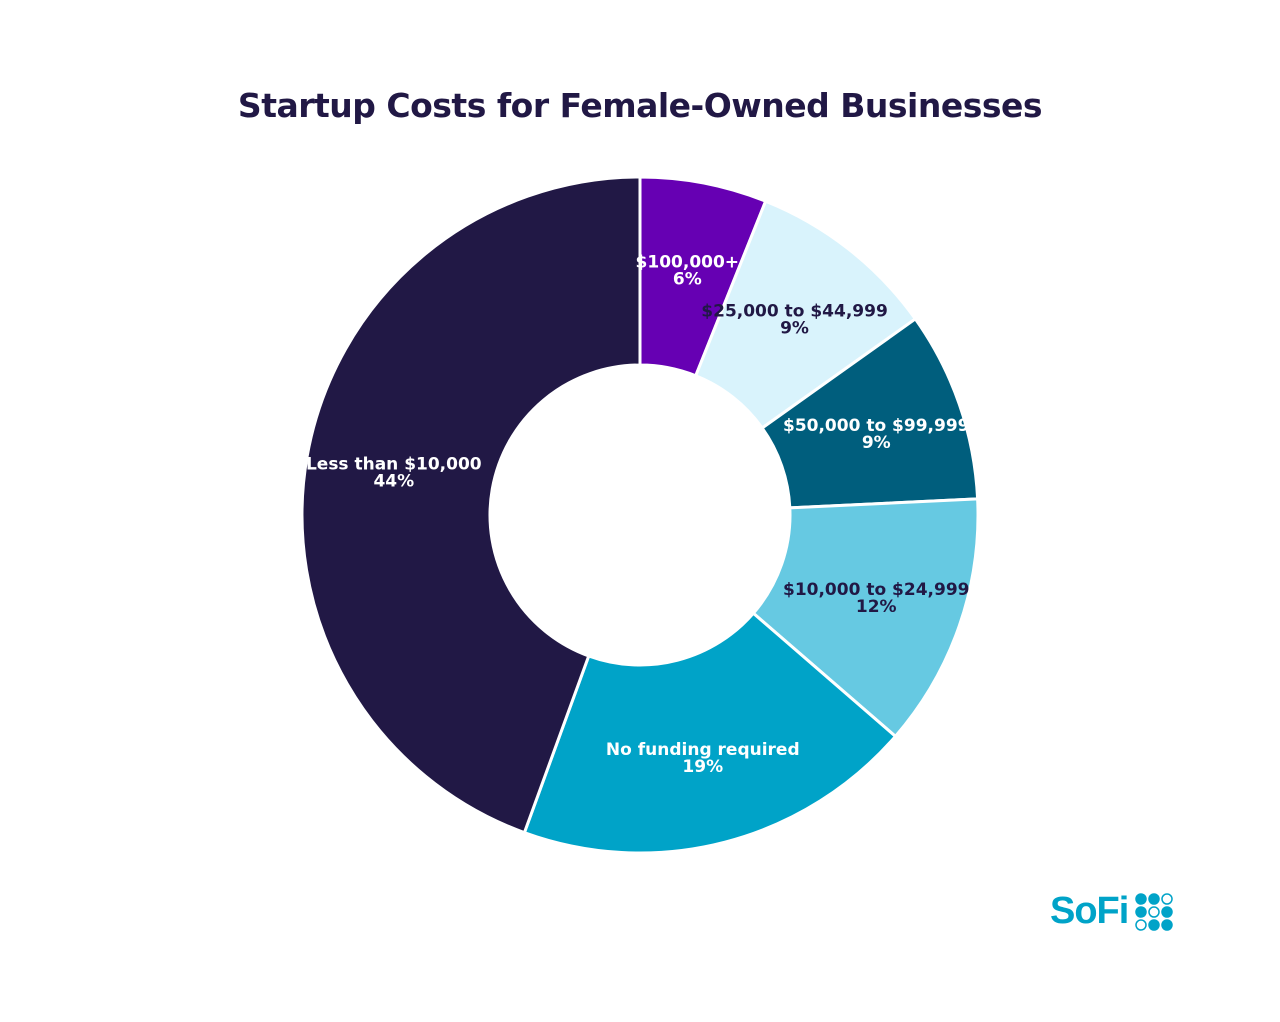  What do you see at coordinates (876, 426) in the screenshot?
I see `slice-label-2: $50,000 to $99,999` at bounding box center [876, 426].